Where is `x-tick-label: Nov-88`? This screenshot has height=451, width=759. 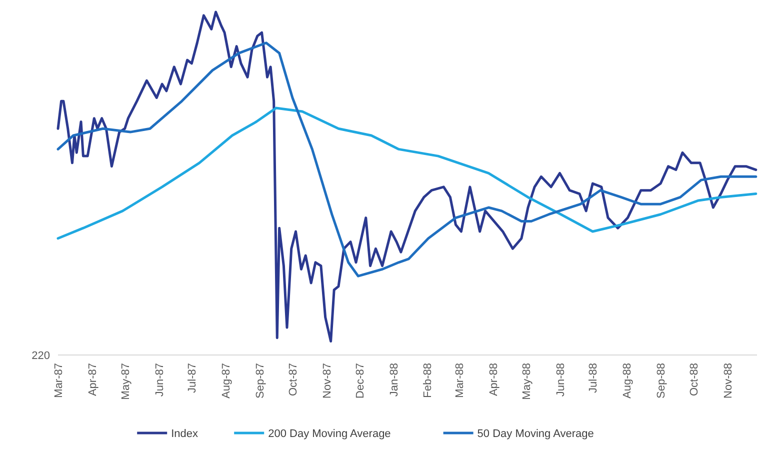
x-tick-label: Nov-88 is located at coordinates (728, 380).